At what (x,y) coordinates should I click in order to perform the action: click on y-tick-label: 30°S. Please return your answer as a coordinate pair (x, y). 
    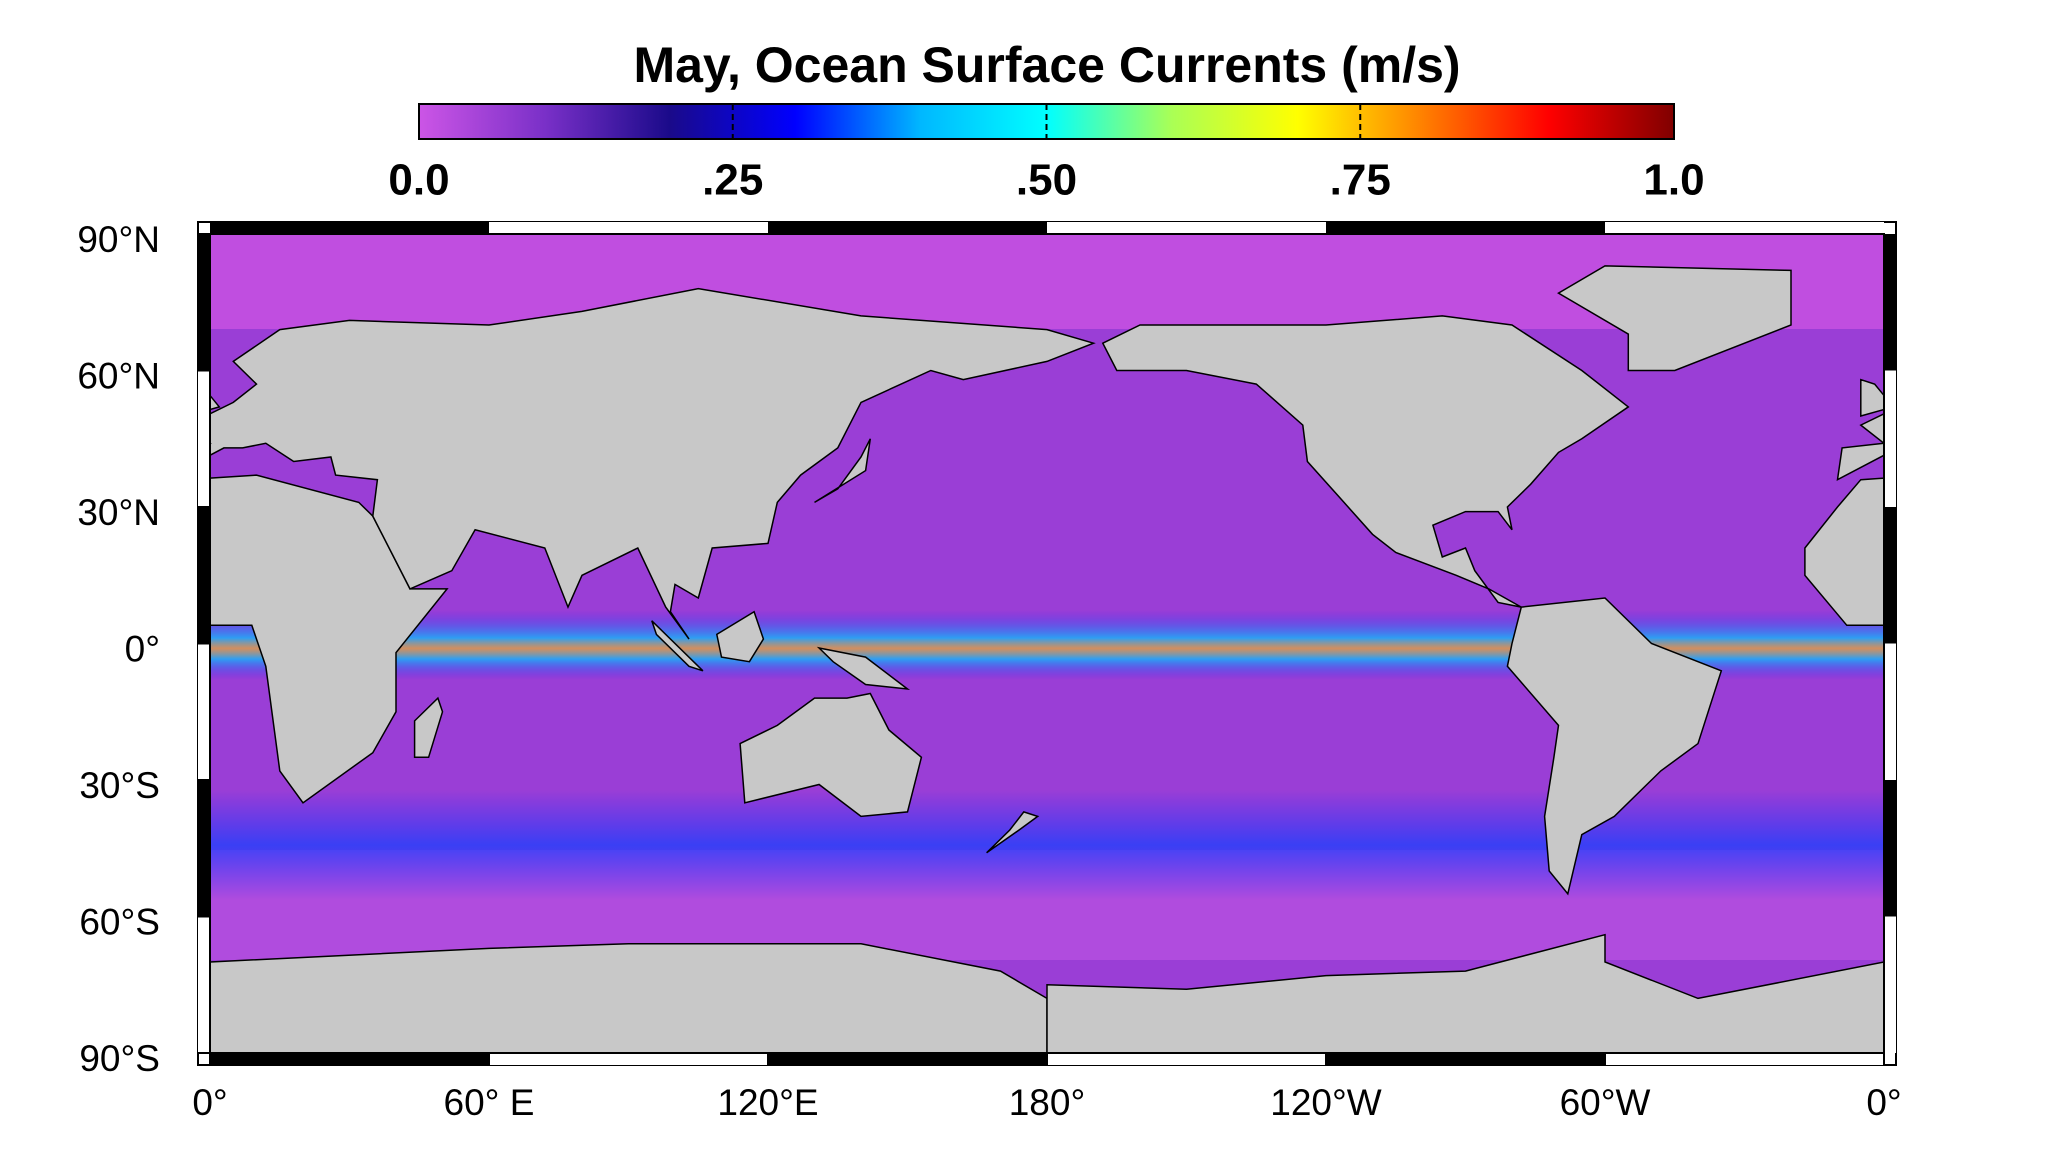
    Looking at the image, I should click on (119, 785).